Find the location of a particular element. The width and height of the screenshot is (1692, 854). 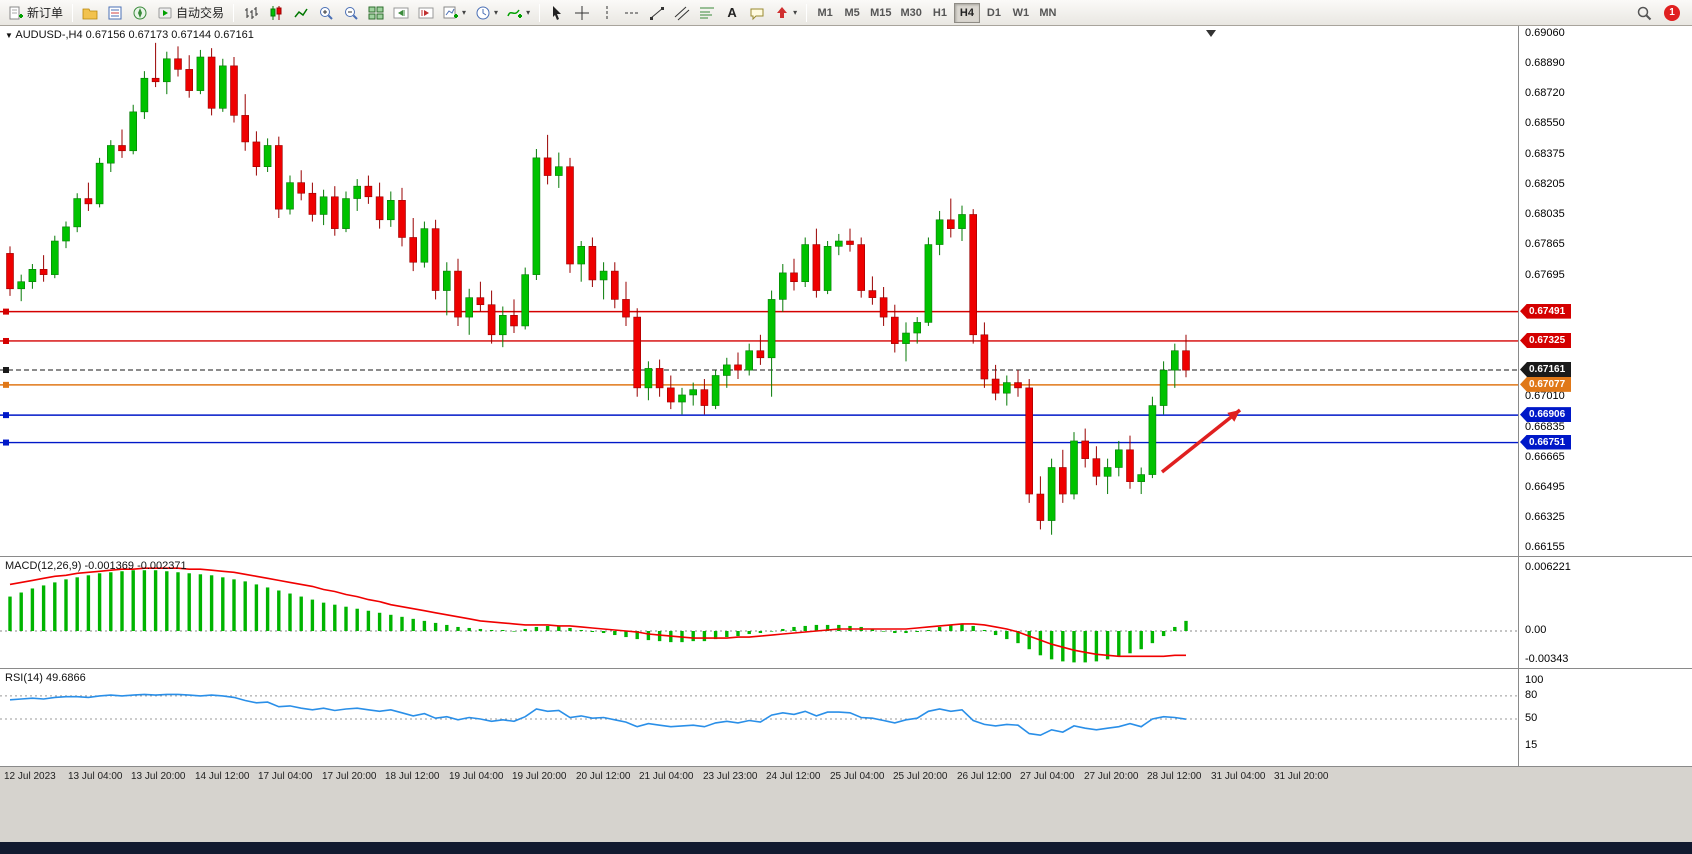

arrows-shapes-button: ▾ is located at coordinates (785, 13).